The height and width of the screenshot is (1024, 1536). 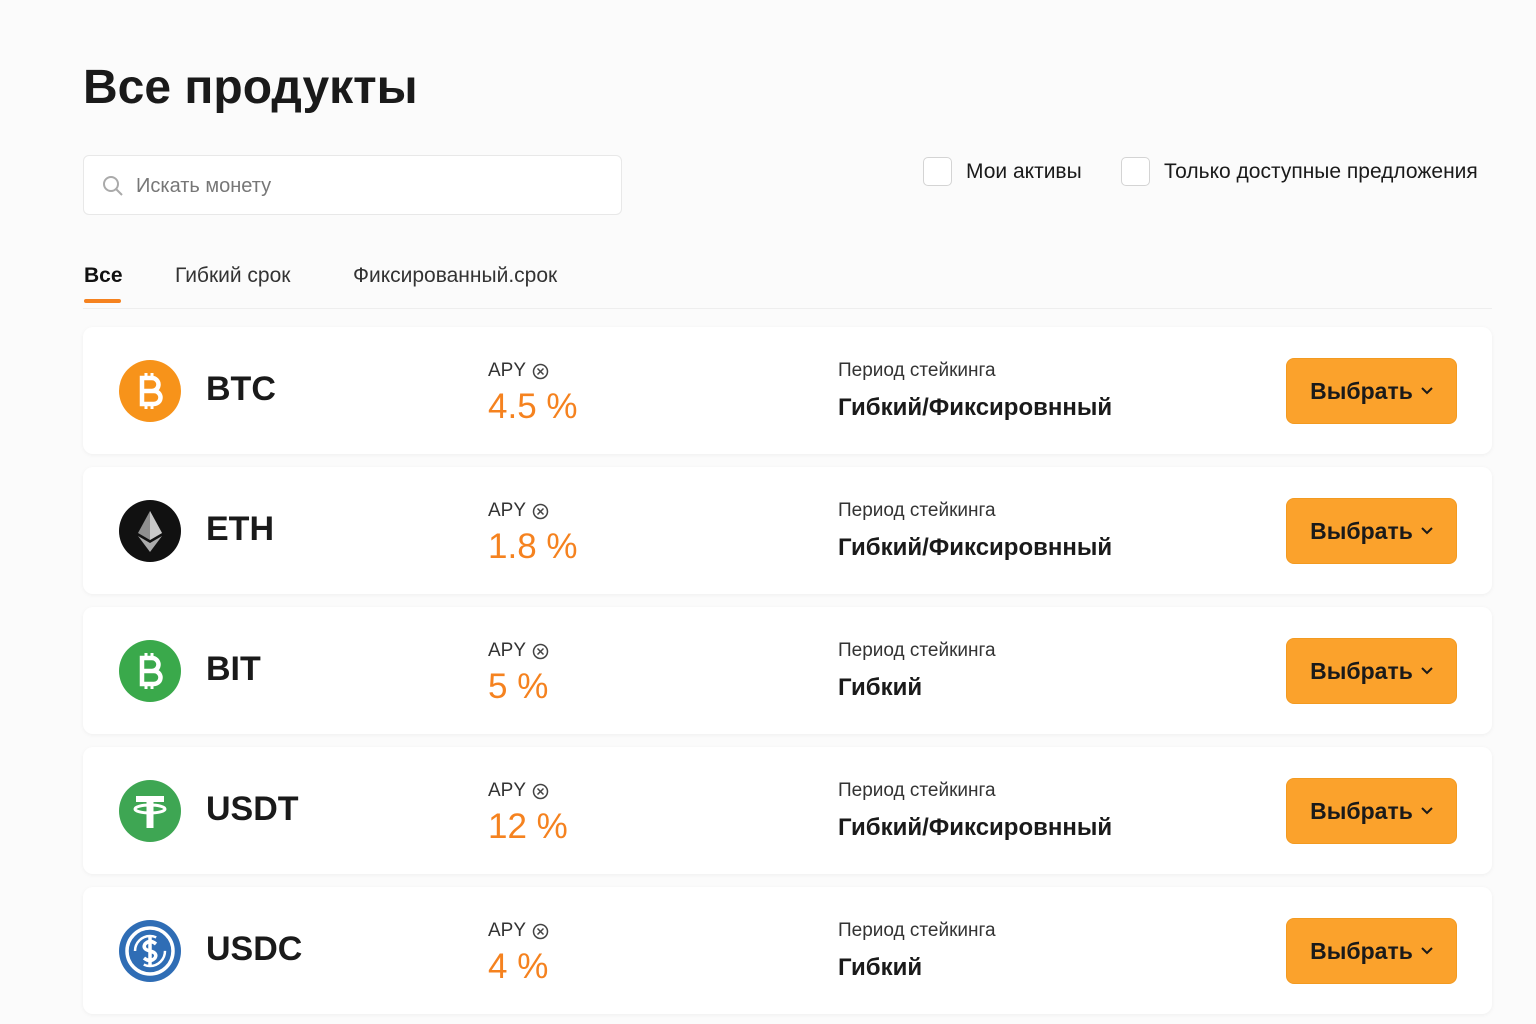 What do you see at coordinates (233, 669) in the screenshot?
I see `coin-name: BIT` at bounding box center [233, 669].